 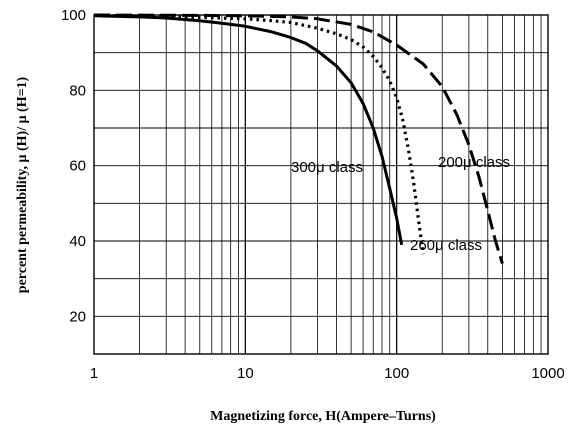 What do you see at coordinates (22, 184) in the screenshot?
I see `y-axis-label: percent permeability, μ (H)/ μ (H=1)` at bounding box center [22, 184].